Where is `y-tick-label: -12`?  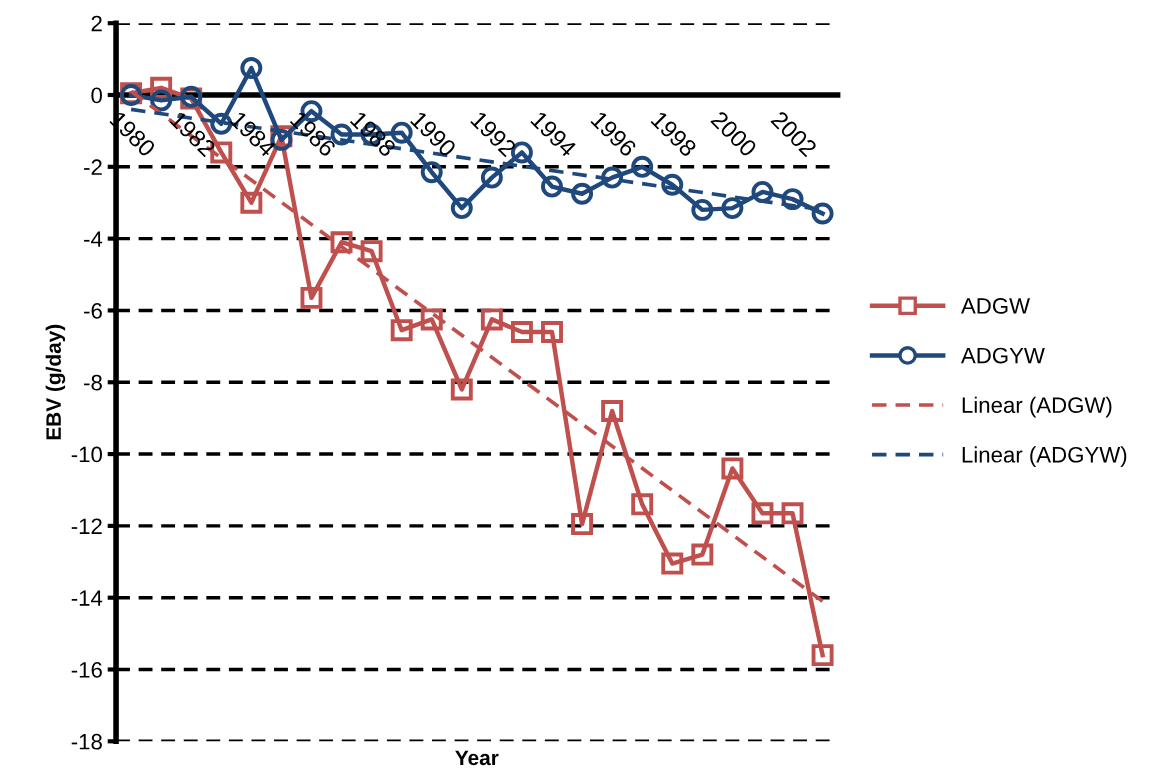
y-tick-label: -12 is located at coordinates (86, 526).